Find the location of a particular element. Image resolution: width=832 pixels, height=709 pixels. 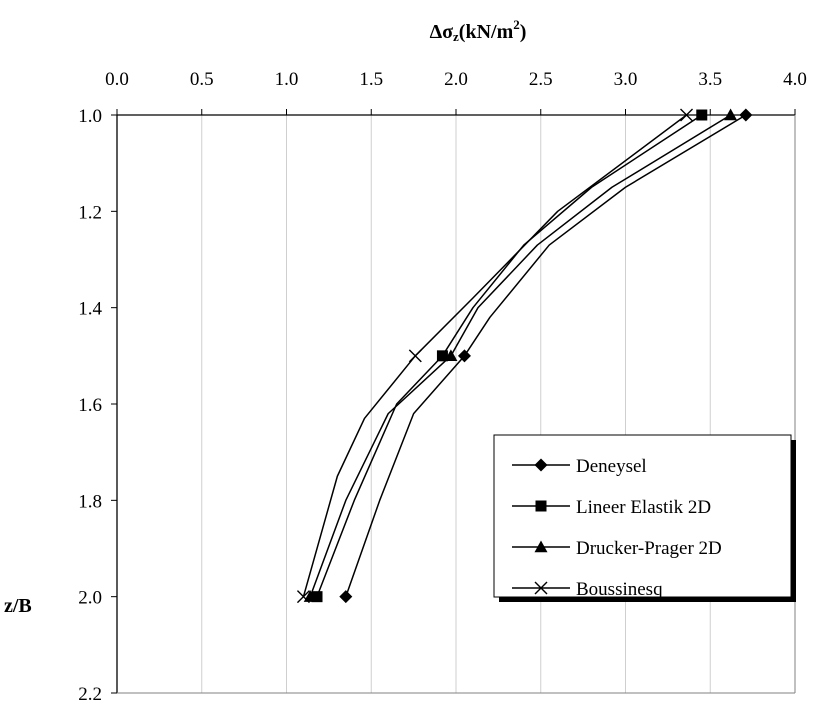

x-axis-title-prefix: Δσ is located at coordinates (442, 32).